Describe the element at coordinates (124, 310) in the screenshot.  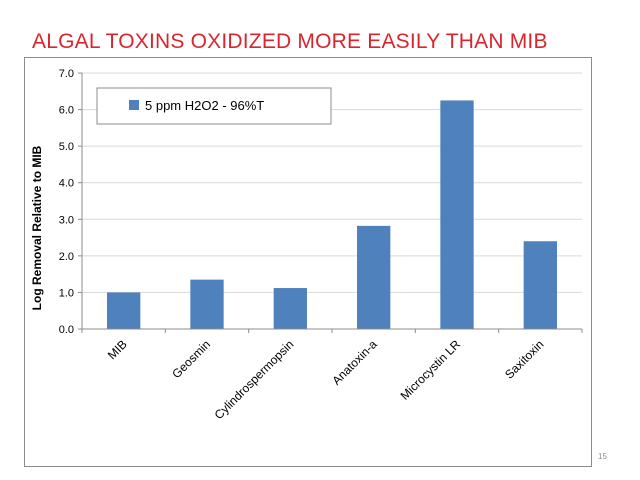
I see `bar-mib` at that location.